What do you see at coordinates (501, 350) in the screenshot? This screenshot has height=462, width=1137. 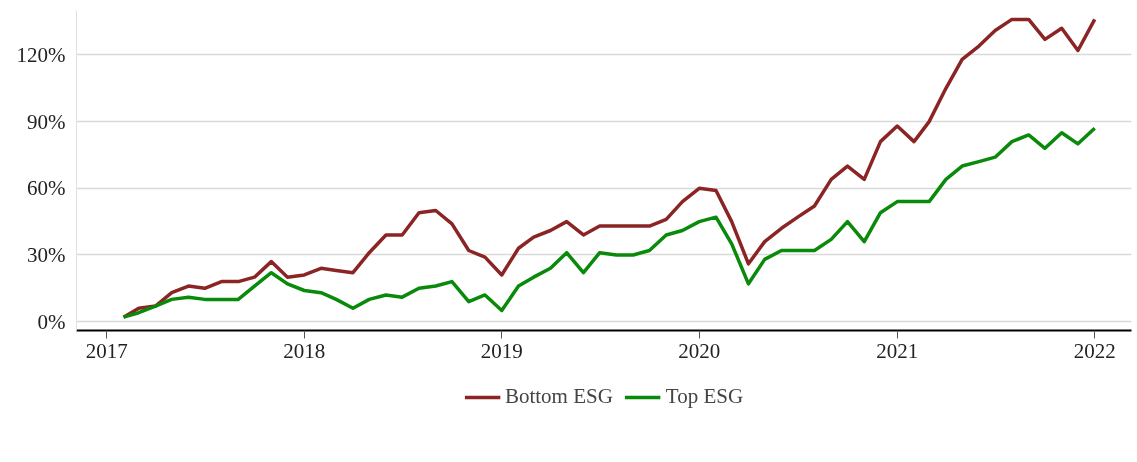 I see `x-tick-label: 2019` at bounding box center [501, 350].